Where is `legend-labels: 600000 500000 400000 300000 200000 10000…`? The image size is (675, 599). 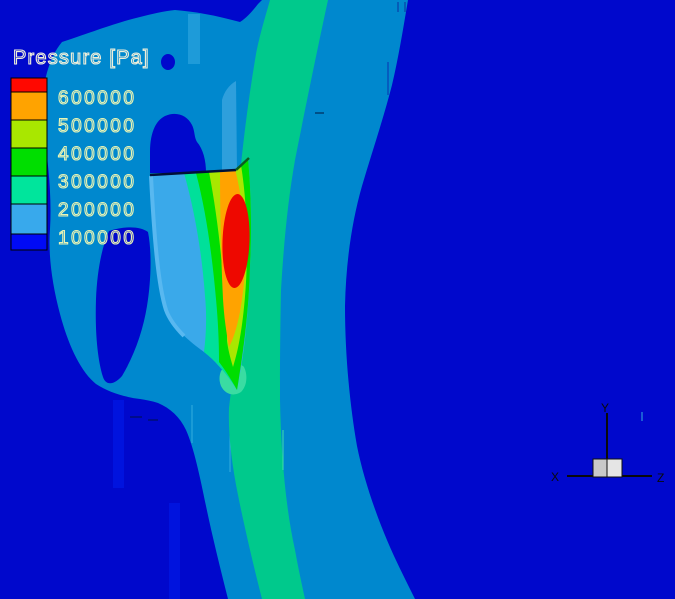 legend-labels: 600000 500000 400000 300000 200000 10000… is located at coordinates (96, 168).